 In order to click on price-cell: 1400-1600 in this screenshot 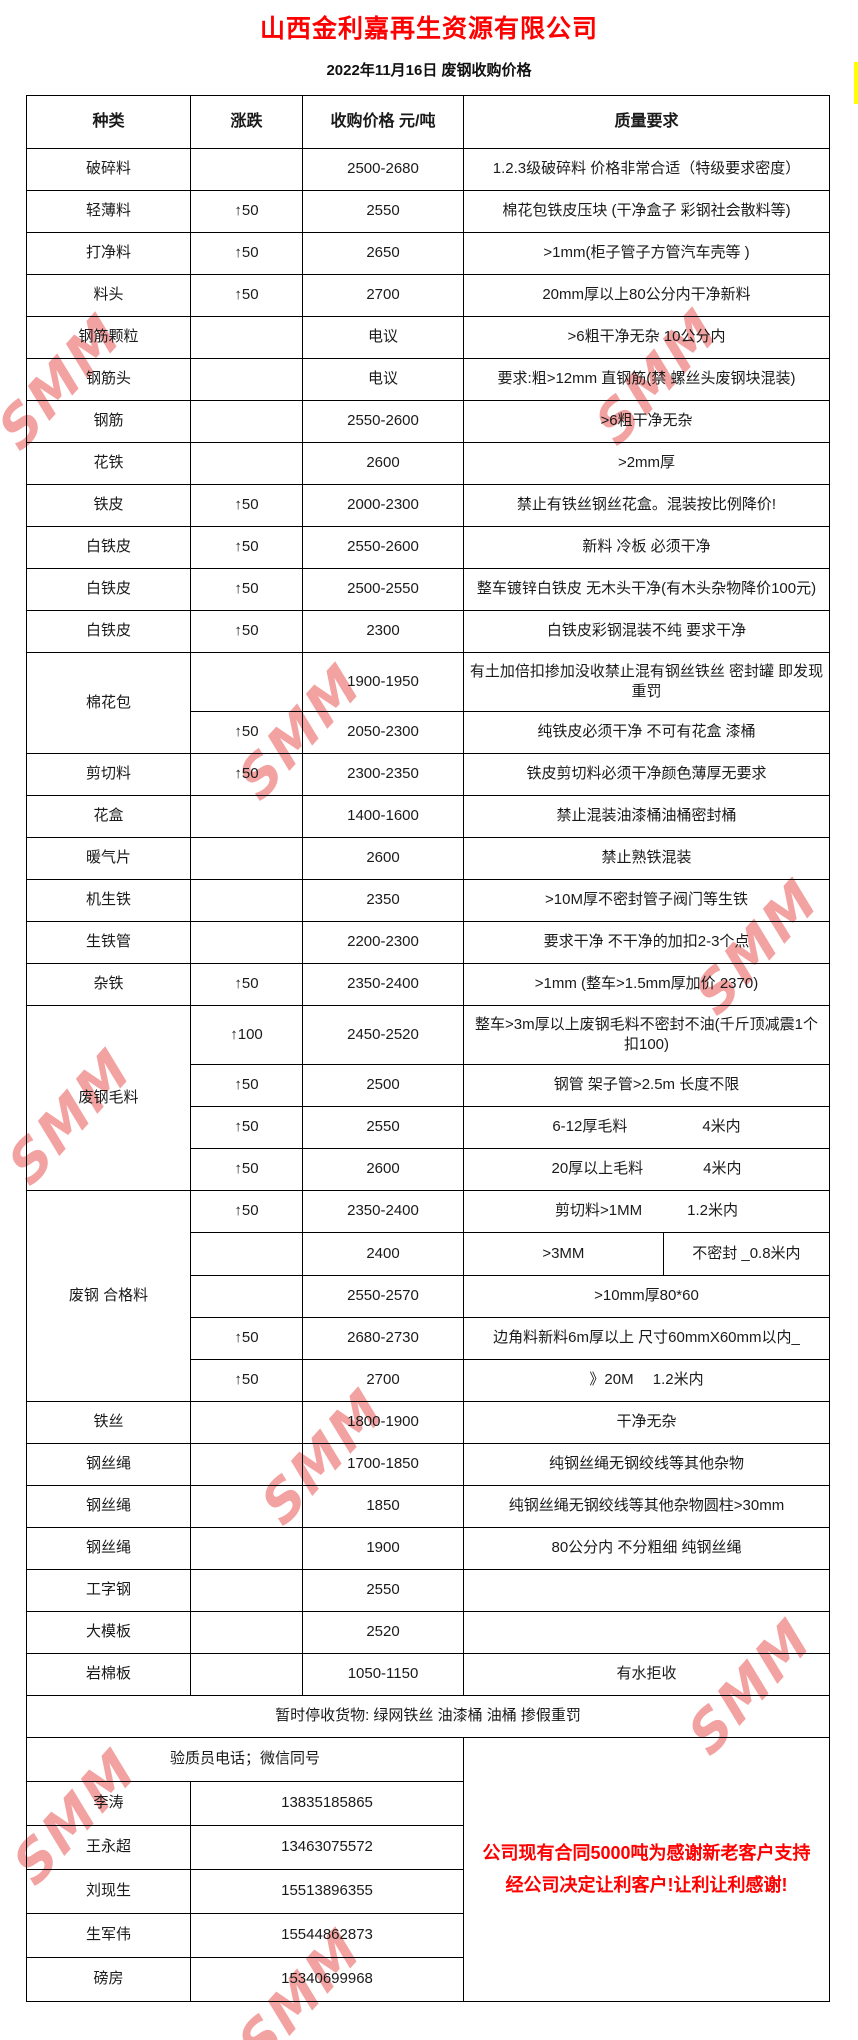, I will do `click(383, 816)`.